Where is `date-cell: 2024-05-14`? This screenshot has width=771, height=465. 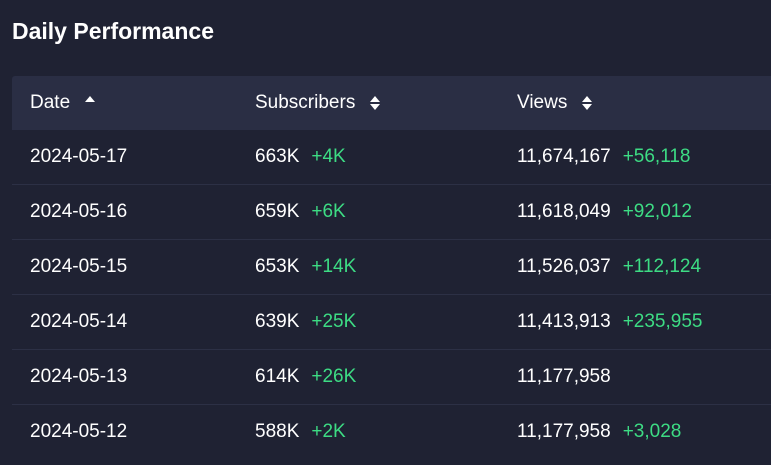
date-cell: 2024-05-14 is located at coordinates (79, 321).